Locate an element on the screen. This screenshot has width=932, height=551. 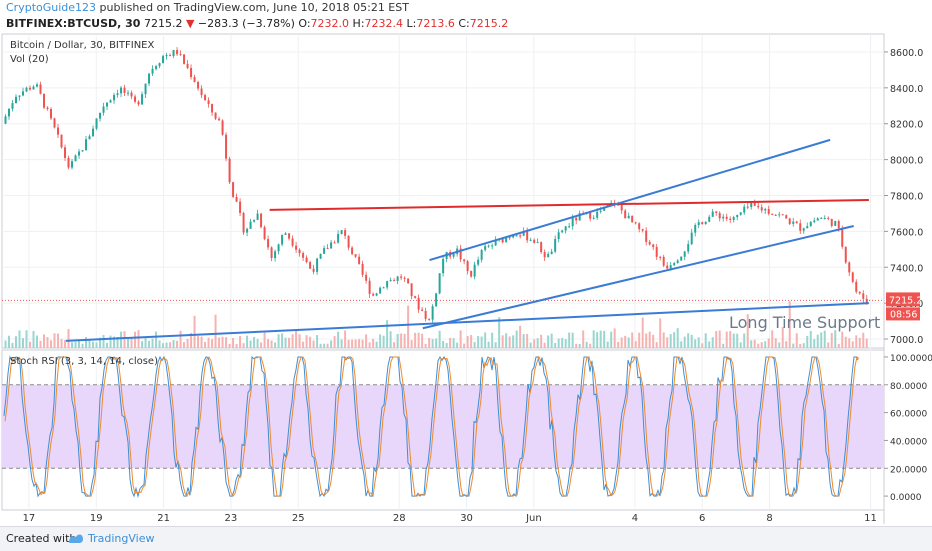
created-with-label: Created with is located at coordinates (41, 538).